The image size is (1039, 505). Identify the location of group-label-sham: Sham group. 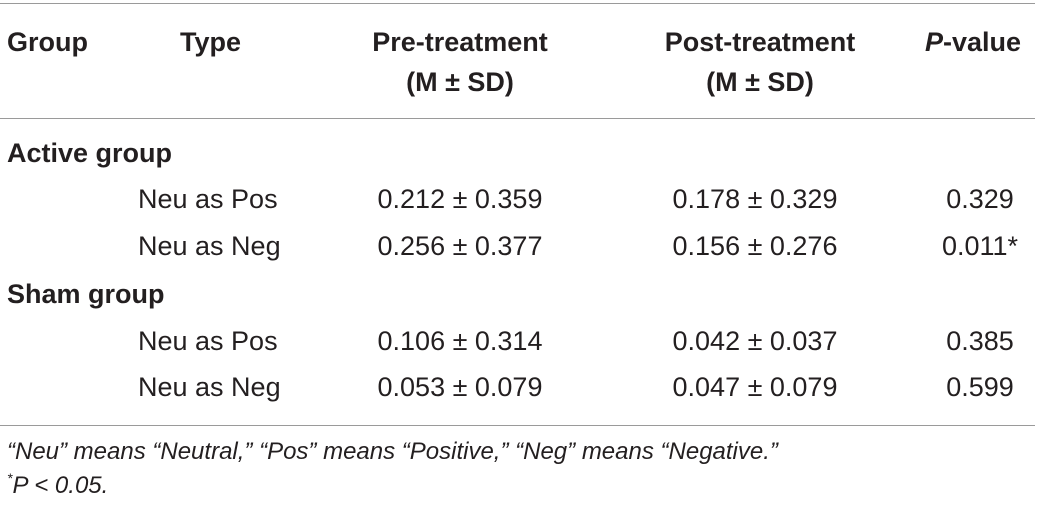
(86, 294).